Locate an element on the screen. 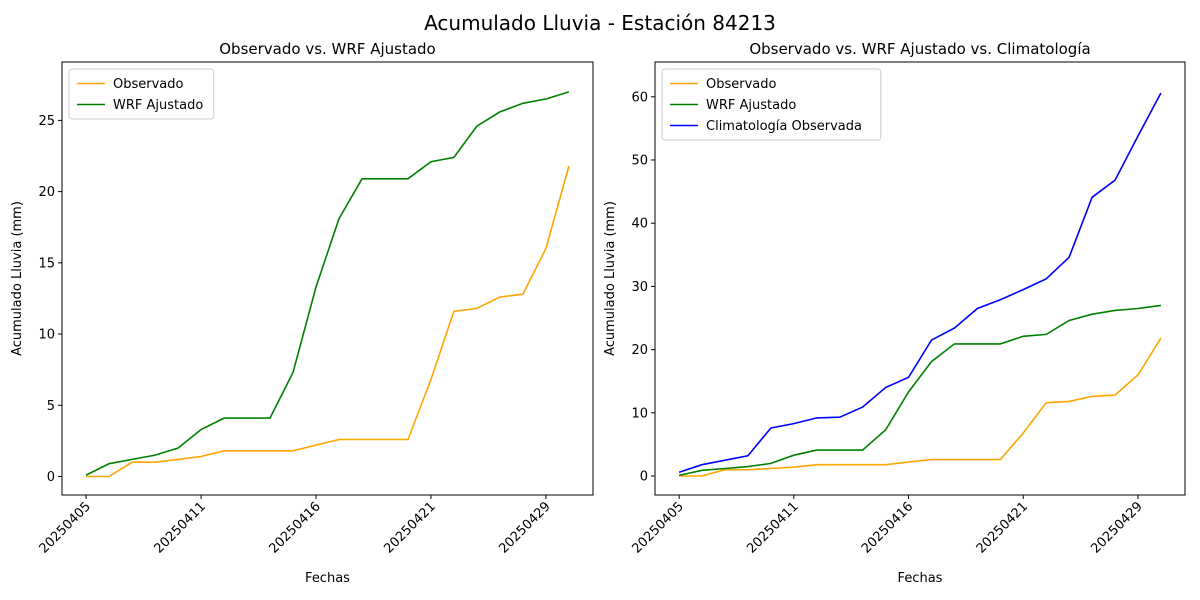  y-tick-label: 60 is located at coordinates (639, 97).